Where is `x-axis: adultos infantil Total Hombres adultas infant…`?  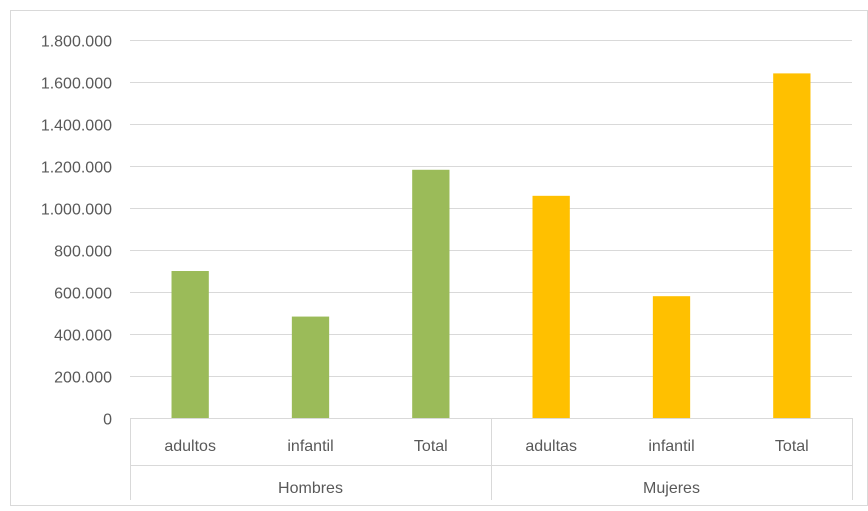
x-axis: adultos infantil Total Hombres adultas infant… is located at coordinates (491, 459).